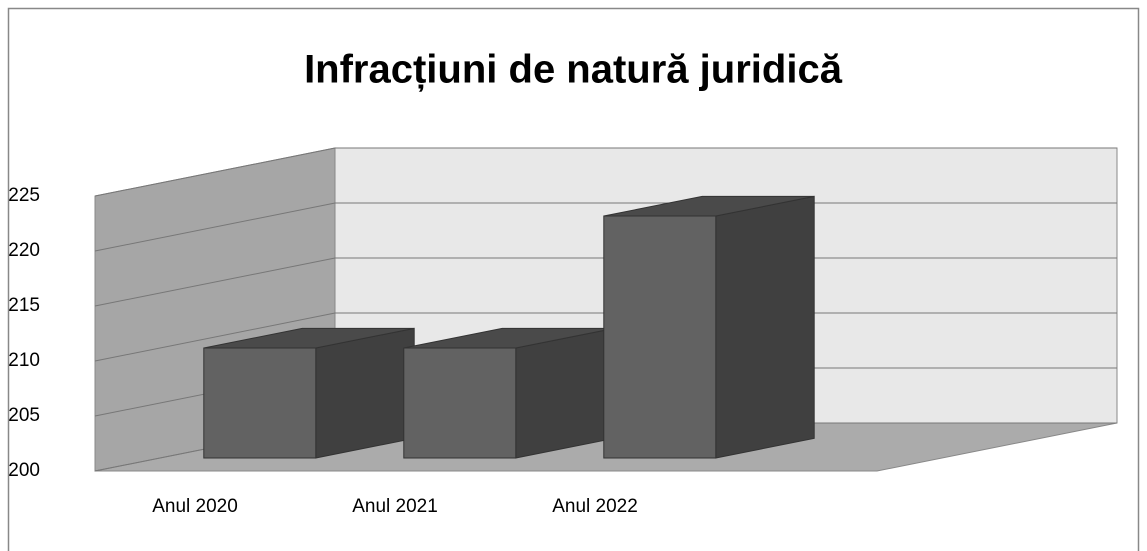  What do you see at coordinates (573, 70) in the screenshot?
I see `chart-title: Infracțiuni de natură juridică` at bounding box center [573, 70].